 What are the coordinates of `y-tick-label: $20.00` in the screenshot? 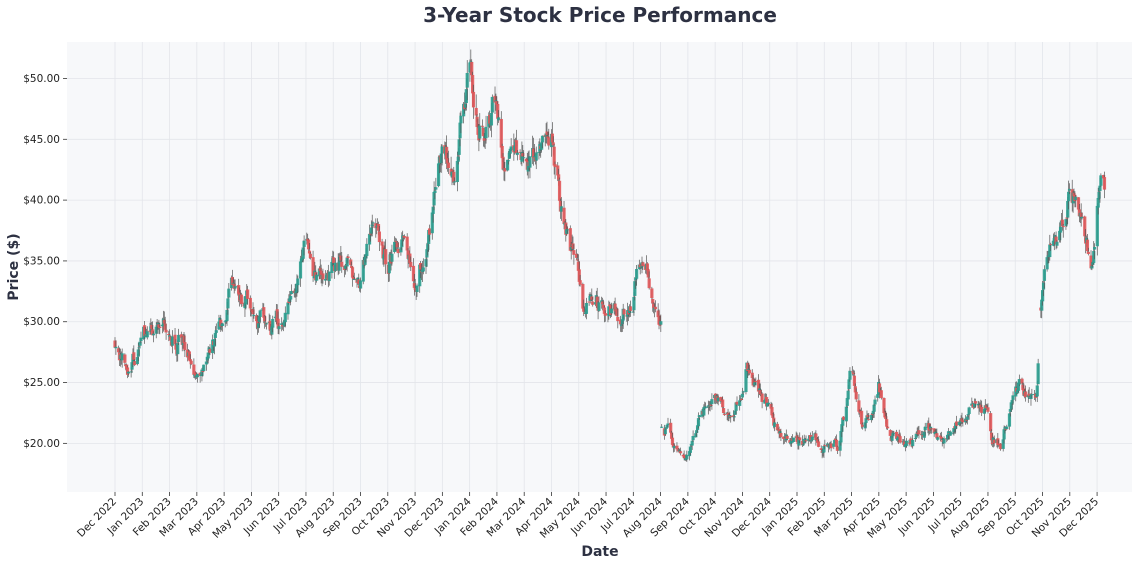 It's located at (41, 444).